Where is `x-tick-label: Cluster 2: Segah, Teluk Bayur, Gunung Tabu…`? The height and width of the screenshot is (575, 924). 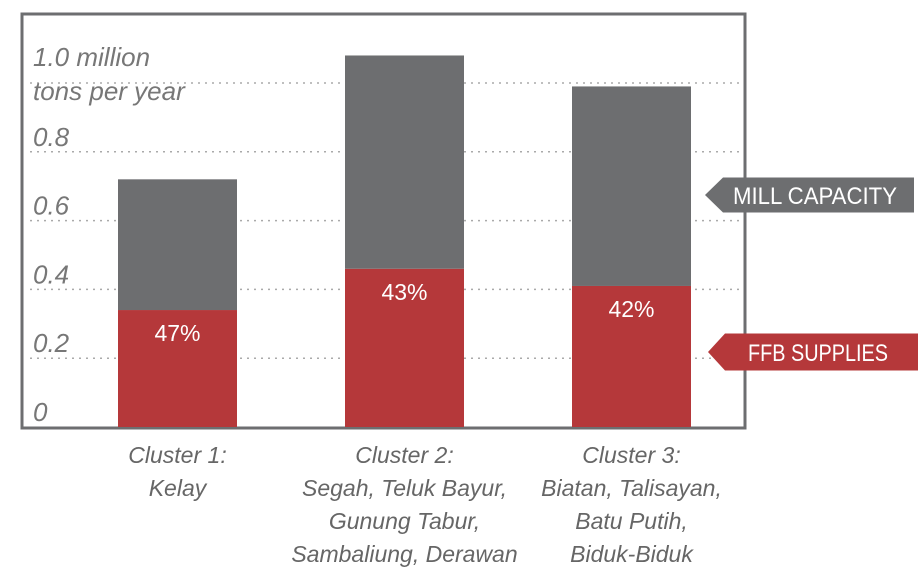 x-tick-label: Cluster 2: Segah, Teluk Bayur, Gunung Tabu… is located at coordinates (404, 504).